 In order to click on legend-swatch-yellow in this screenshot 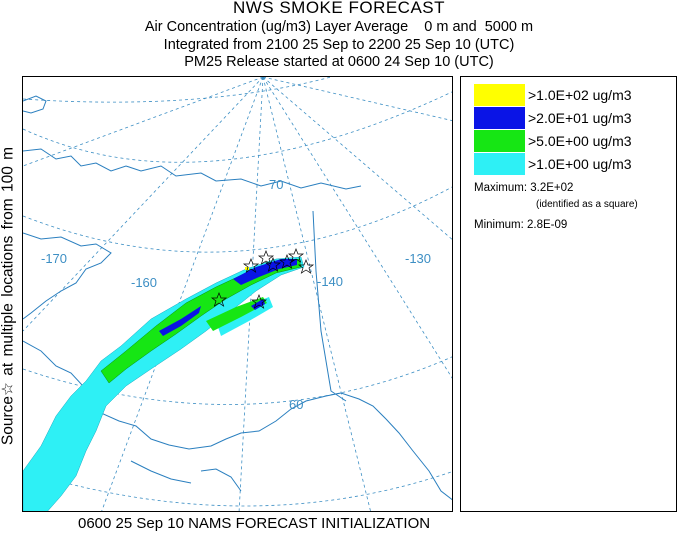, I will do `click(499, 95)`.